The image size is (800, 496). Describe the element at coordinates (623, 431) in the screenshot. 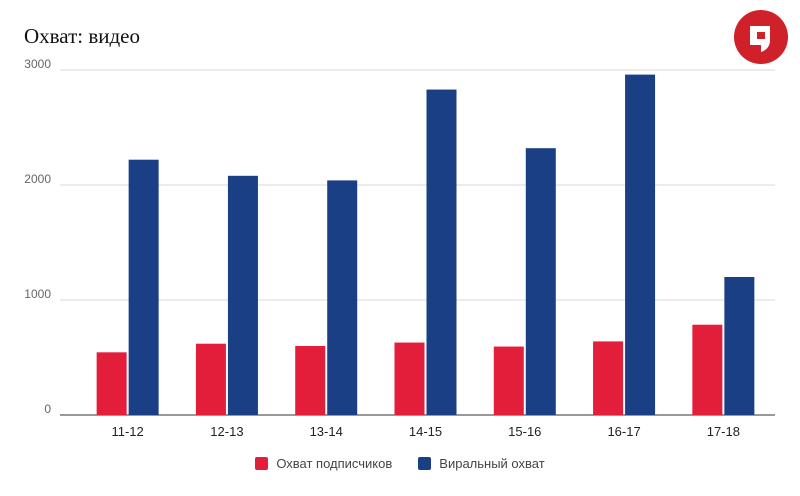

I see `x-tick-label: 16-17` at that location.